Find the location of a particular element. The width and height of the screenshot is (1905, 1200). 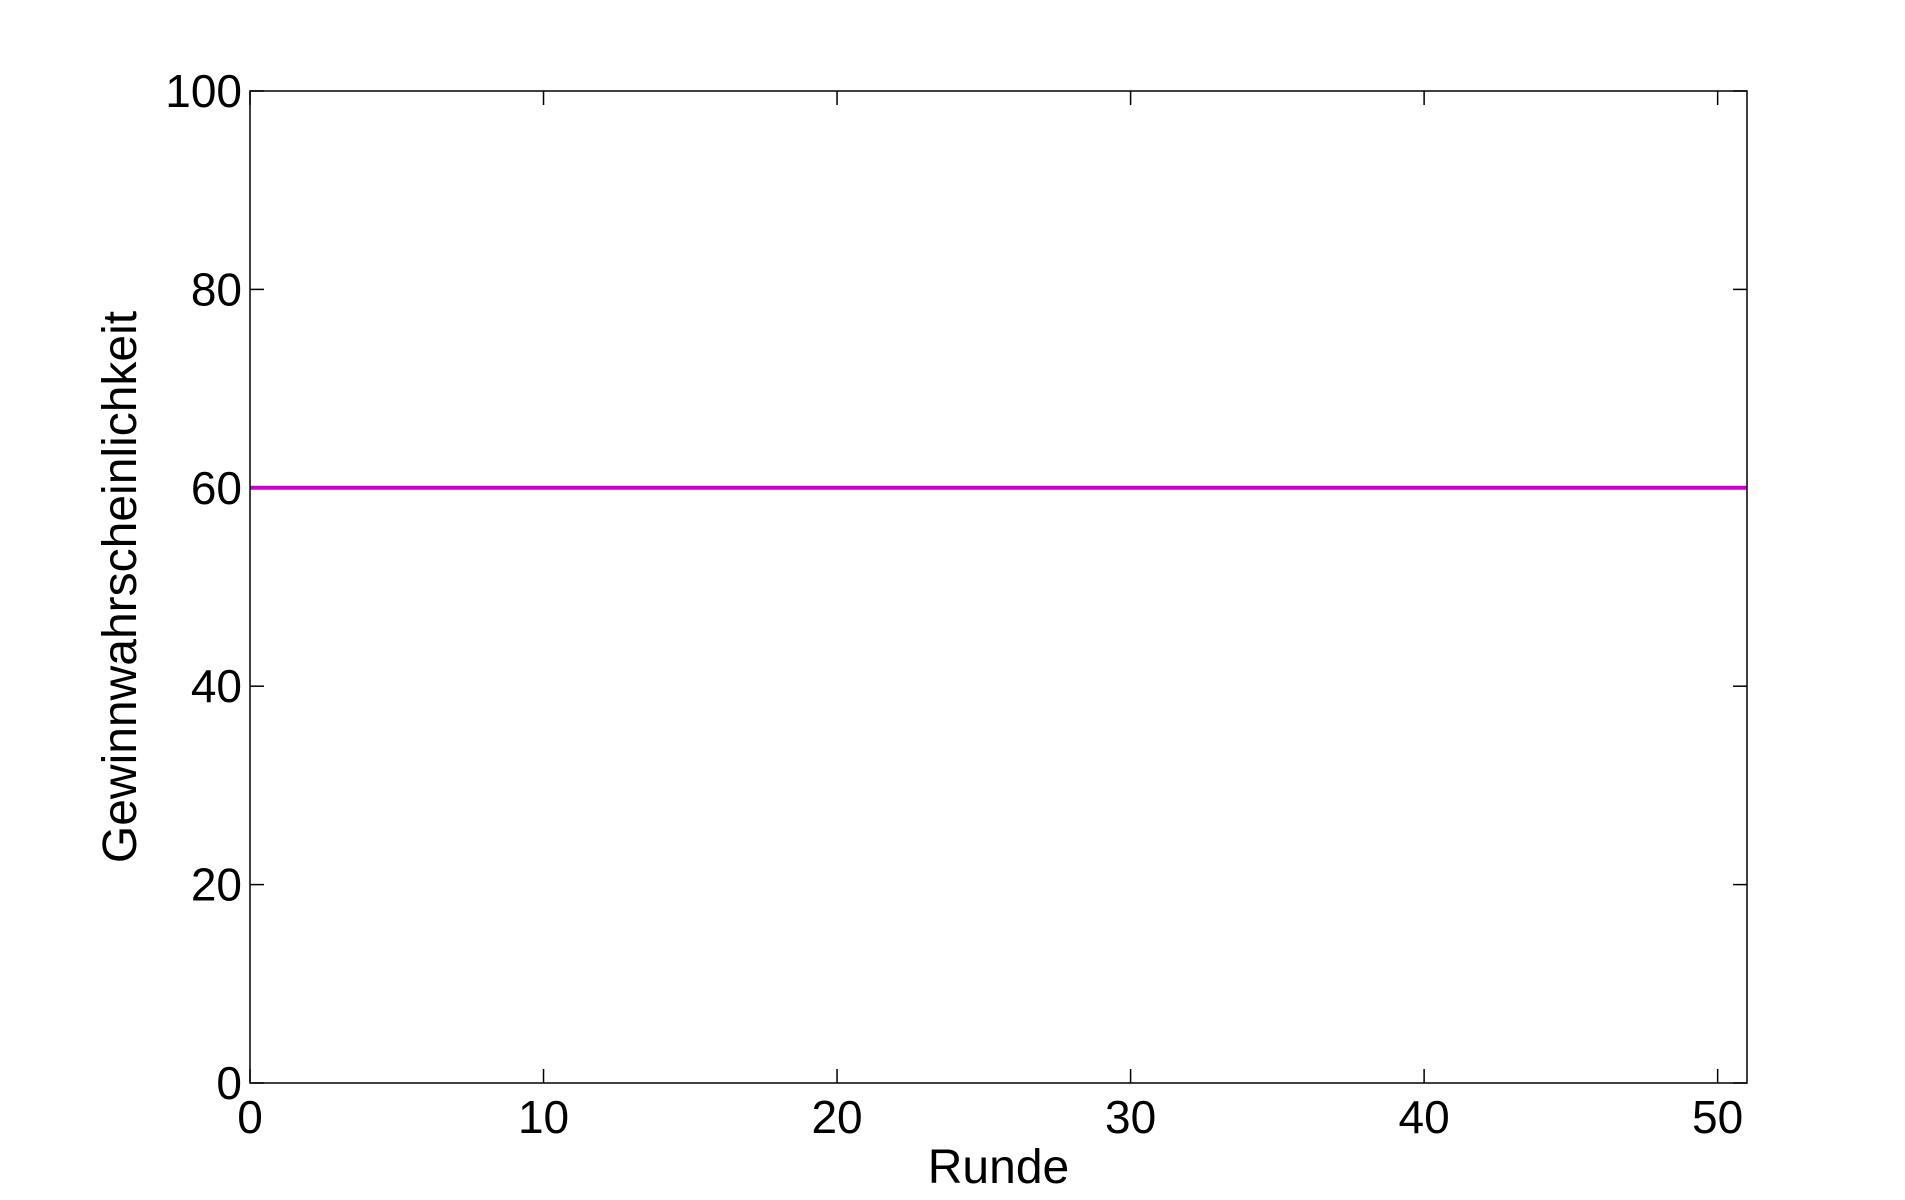

y-tick-label: 0 is located at coordinates (229, 1083).